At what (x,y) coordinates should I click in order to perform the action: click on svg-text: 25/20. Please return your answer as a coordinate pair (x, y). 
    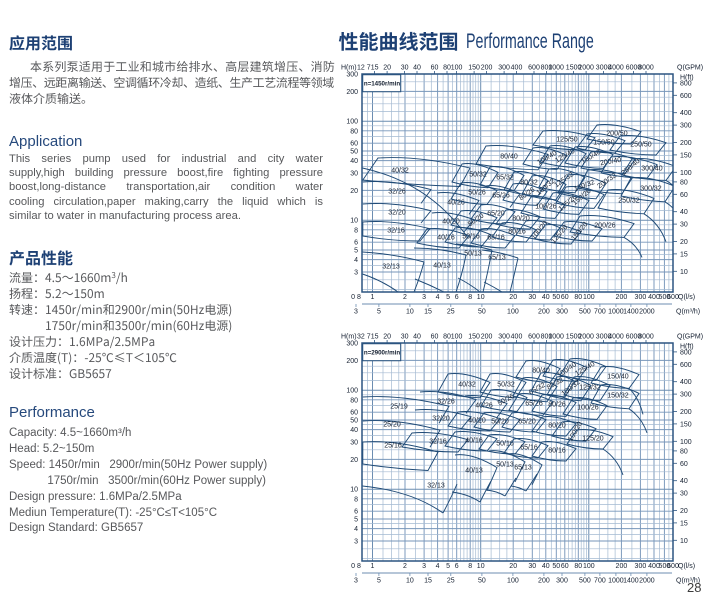
    Looking at the image, I should click on (392, 425).